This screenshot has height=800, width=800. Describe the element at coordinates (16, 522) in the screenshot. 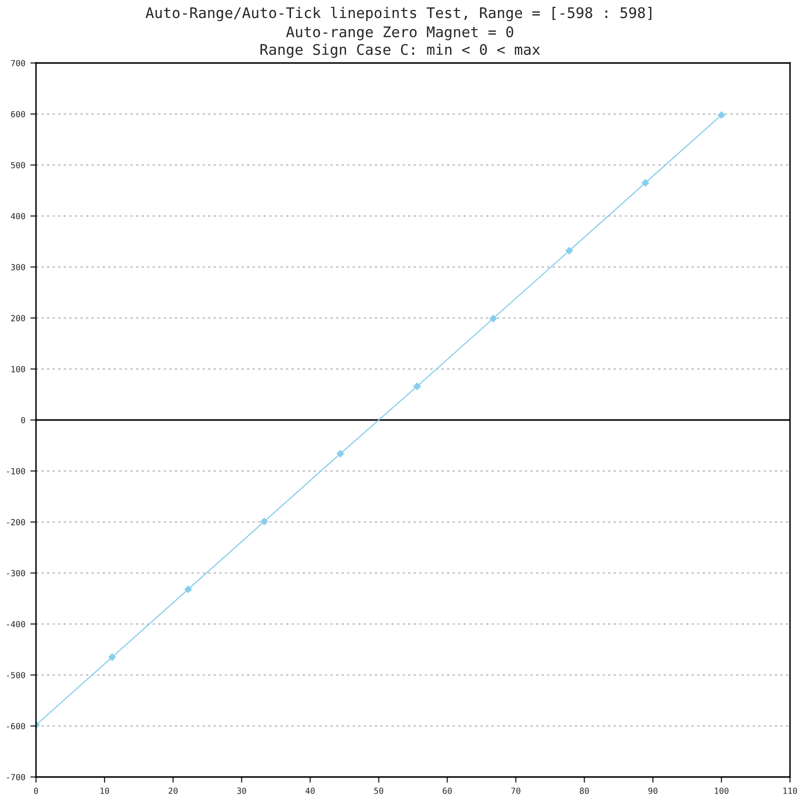

I see `y-tick-label: -200` at that location.